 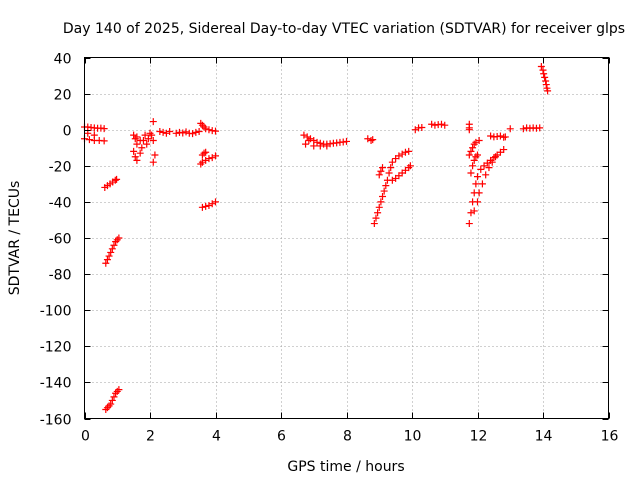 What do you see at coordinates (63, 60) in the screenshot?
I see `y-tick-label: 40` at bounding box center [63, 60].